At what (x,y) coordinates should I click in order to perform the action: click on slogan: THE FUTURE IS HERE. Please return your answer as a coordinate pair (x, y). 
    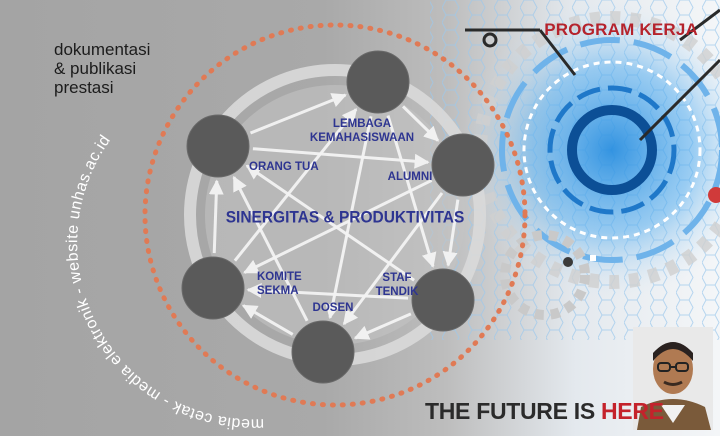
    Looking at the image, I should click on (544, 411).